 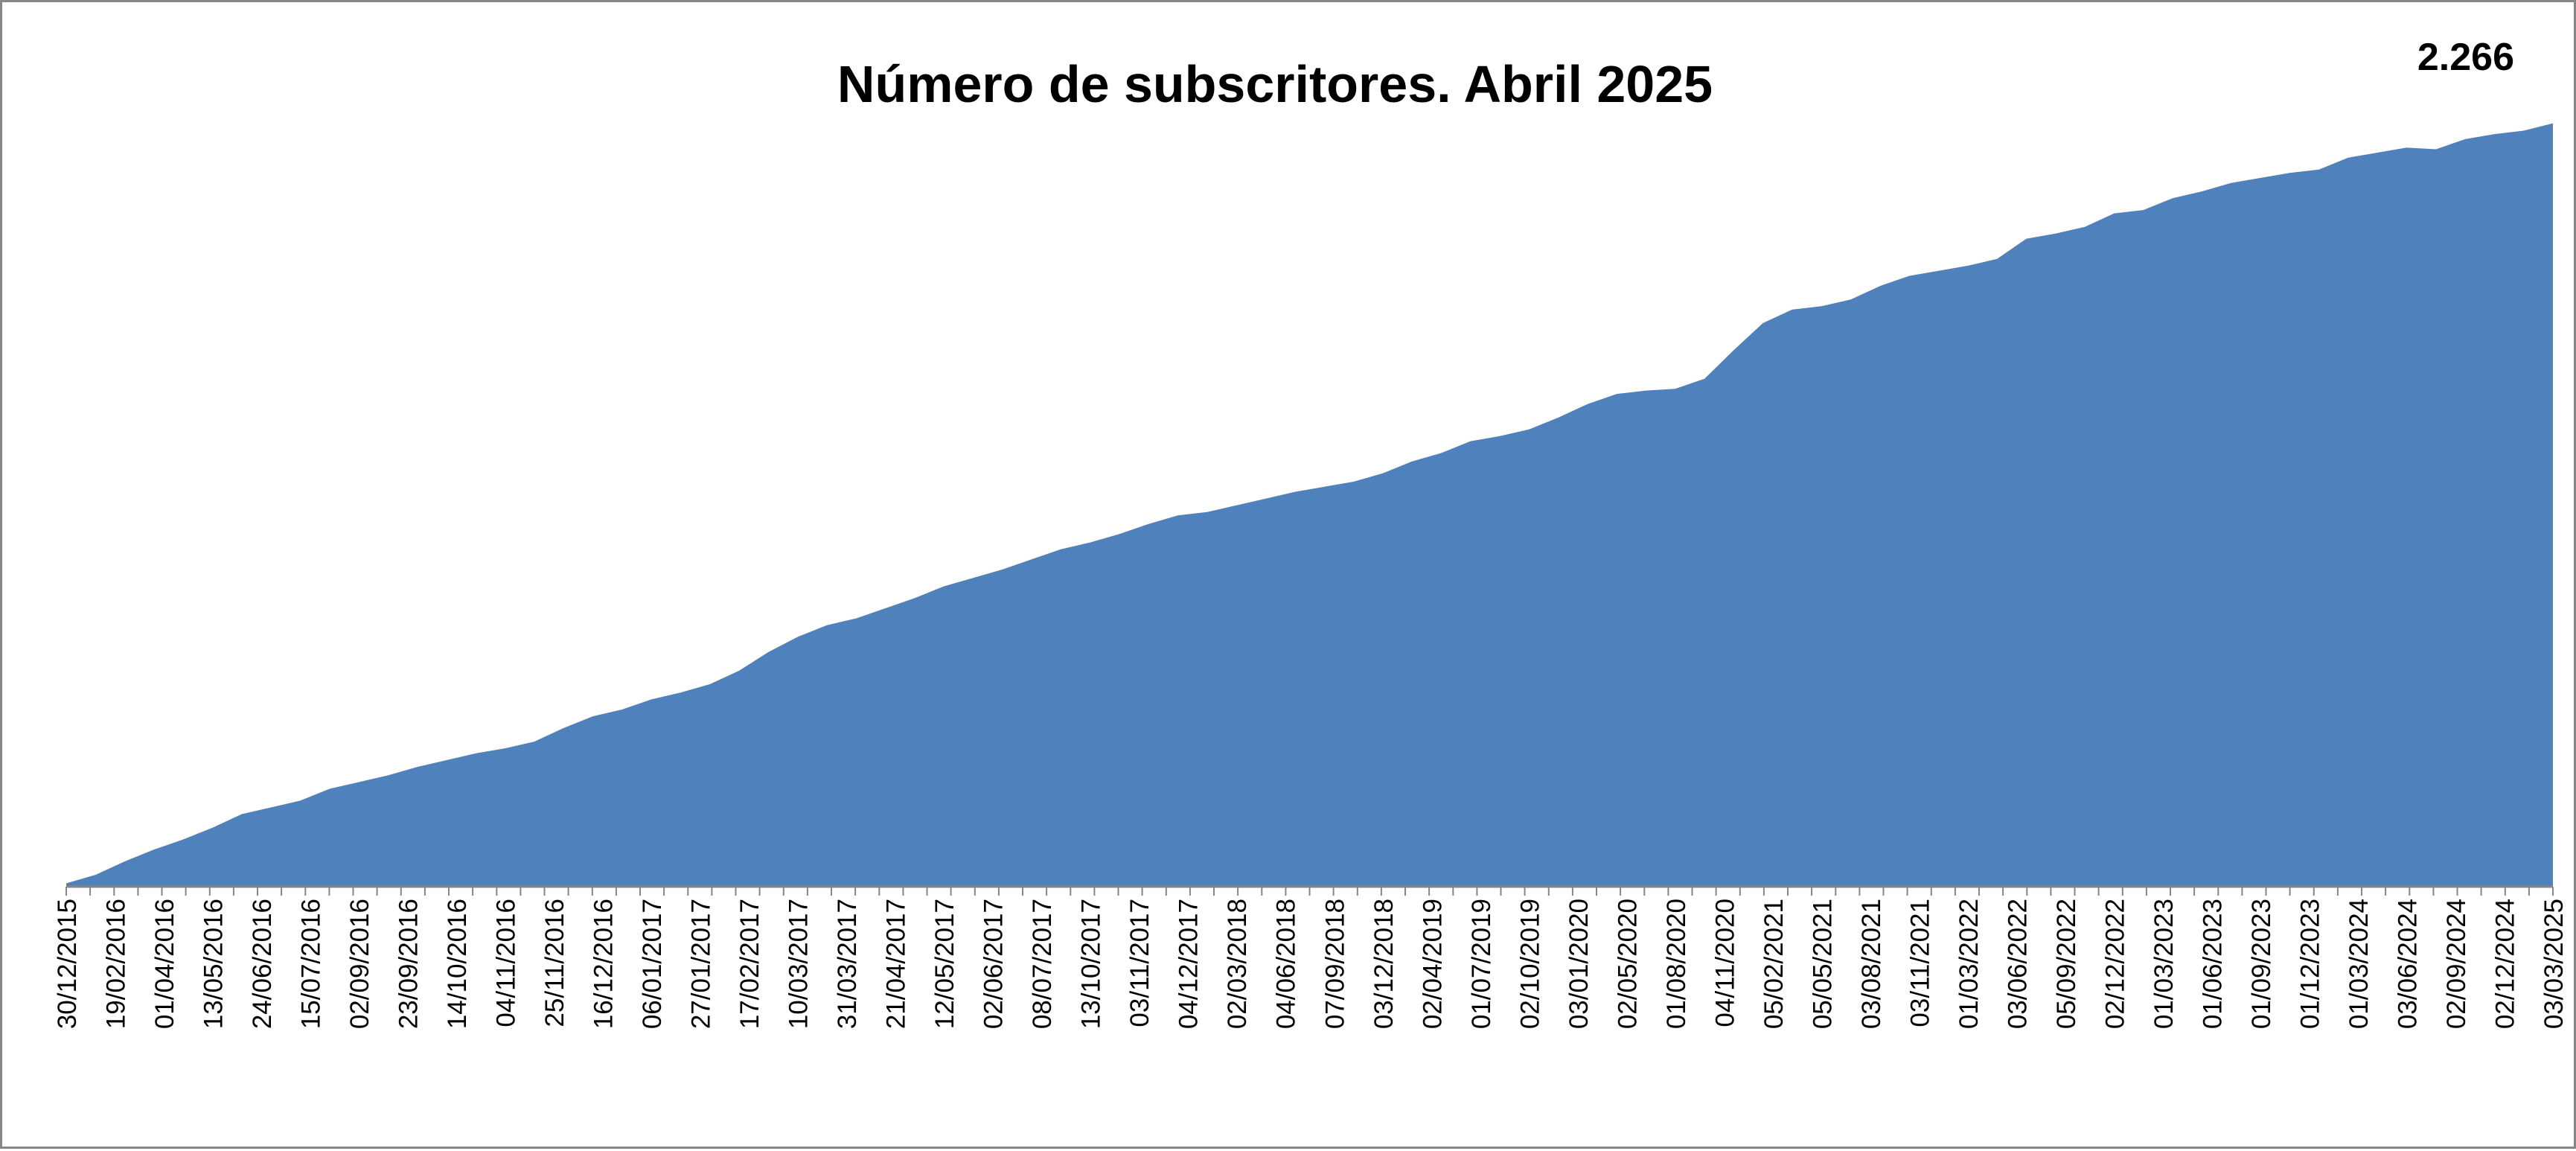 What do you see at coordinates (2359, 964) in the screenshot?
I see `x-tick-label: 01/03/2024` at bounding box center [2359, 964].